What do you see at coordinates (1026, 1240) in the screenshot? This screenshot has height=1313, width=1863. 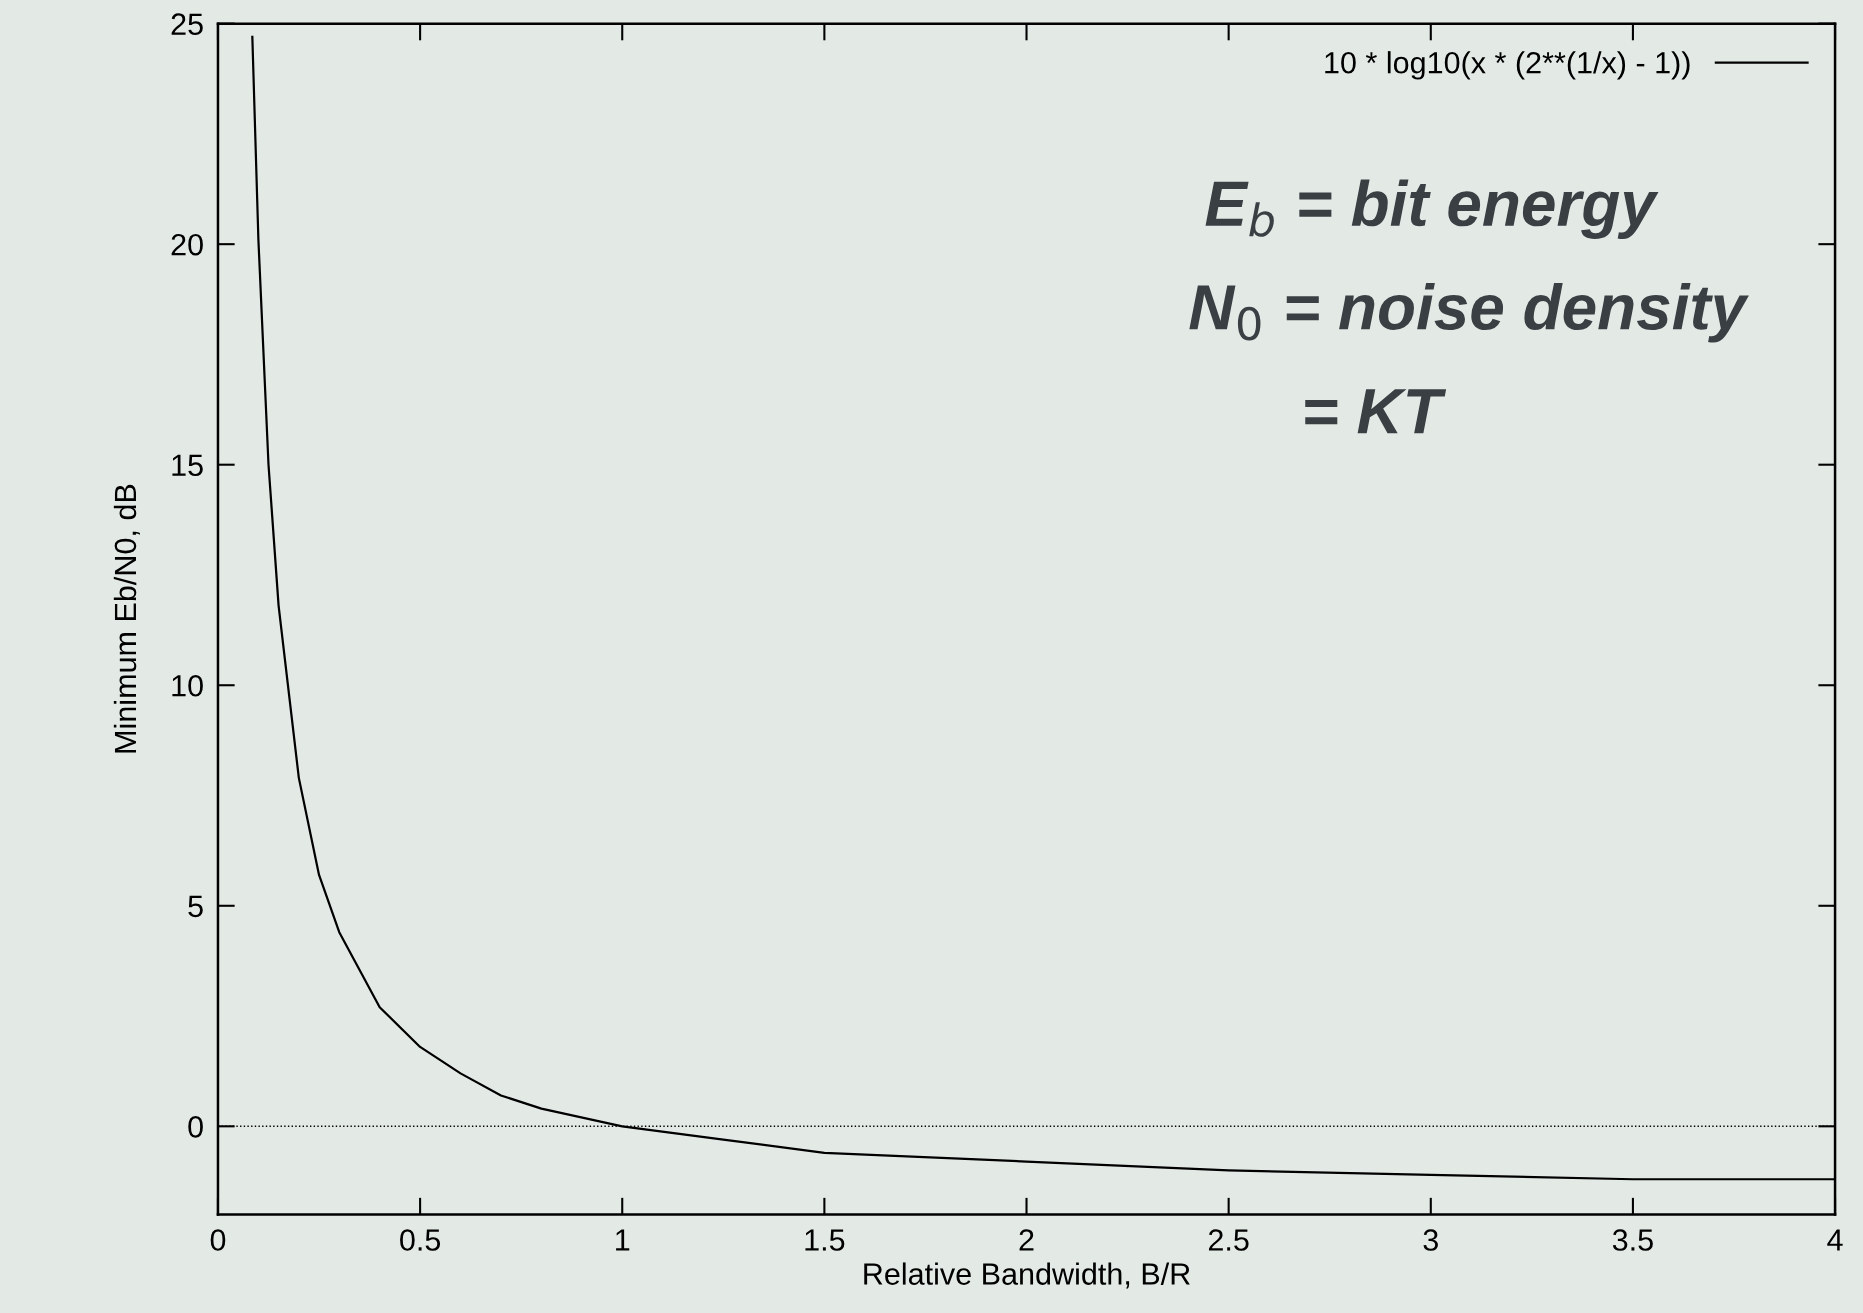 I see `x-tick-label: 2` at bounding box center [1026, 1240].